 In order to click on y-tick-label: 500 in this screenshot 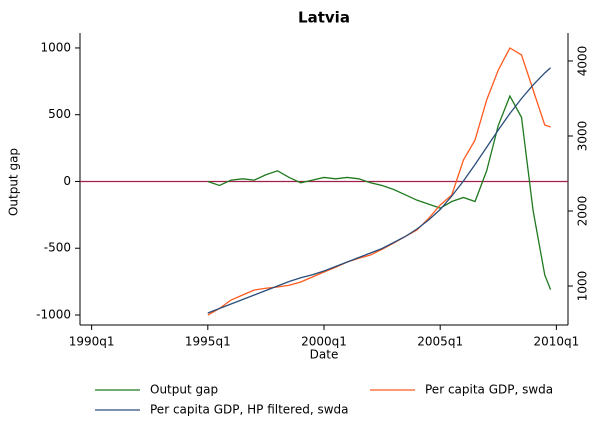, I will do `click(59, 114)`.